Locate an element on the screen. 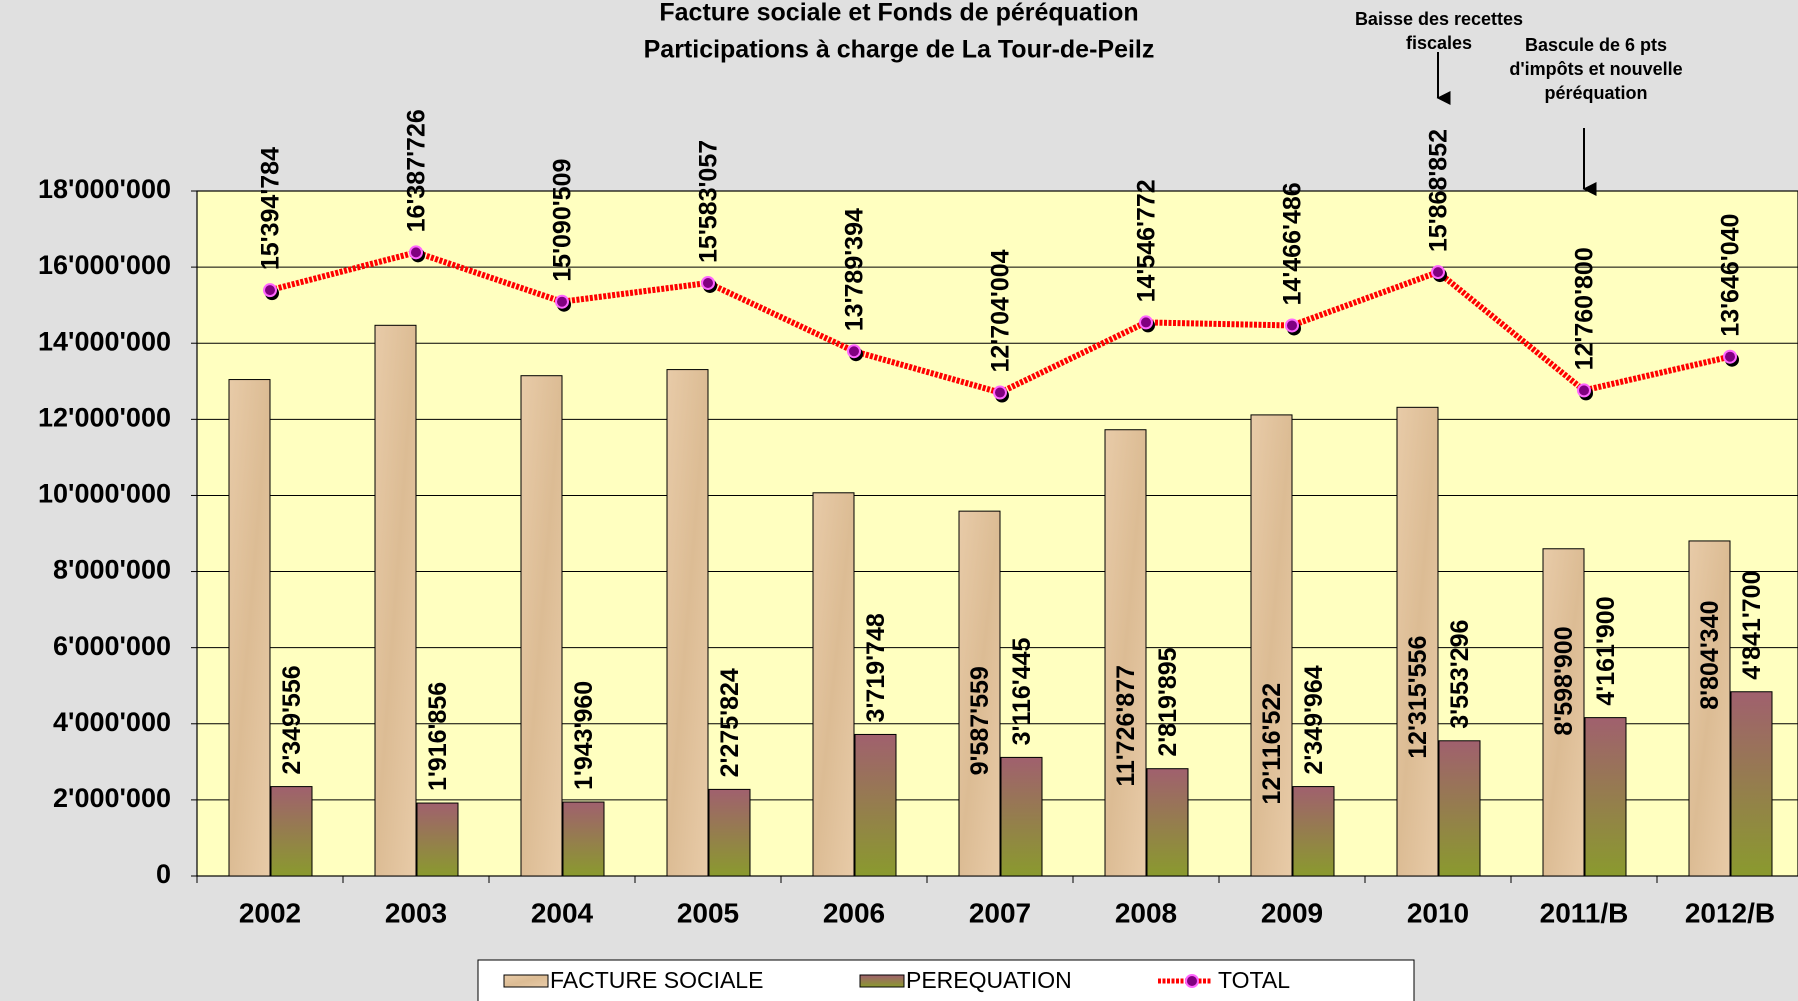 Image resolution: width=1798 pixels, height=1001 pixels. bar-value-label: 8'598'900 is located at coordinates (1564, 680).